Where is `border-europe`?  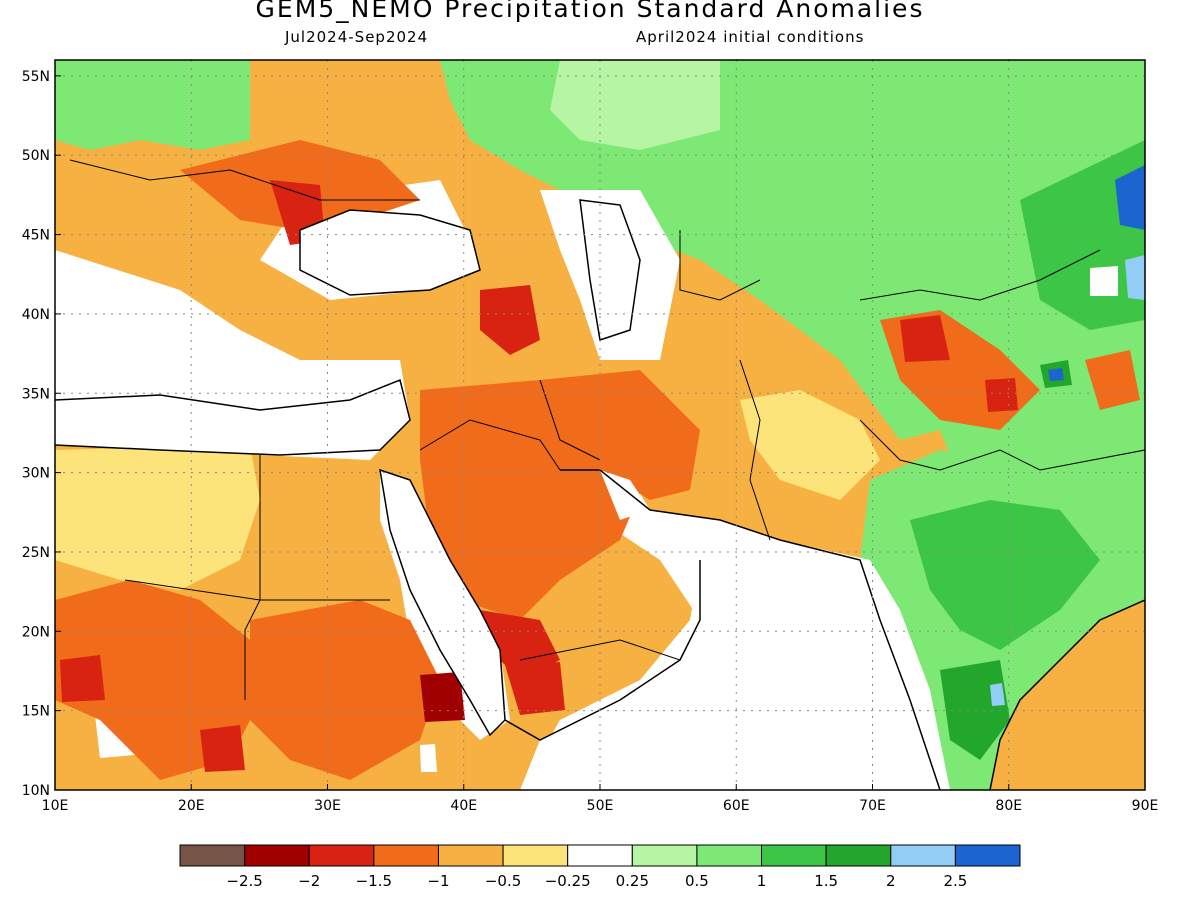
border-europe is located at coordinates (244, 180).